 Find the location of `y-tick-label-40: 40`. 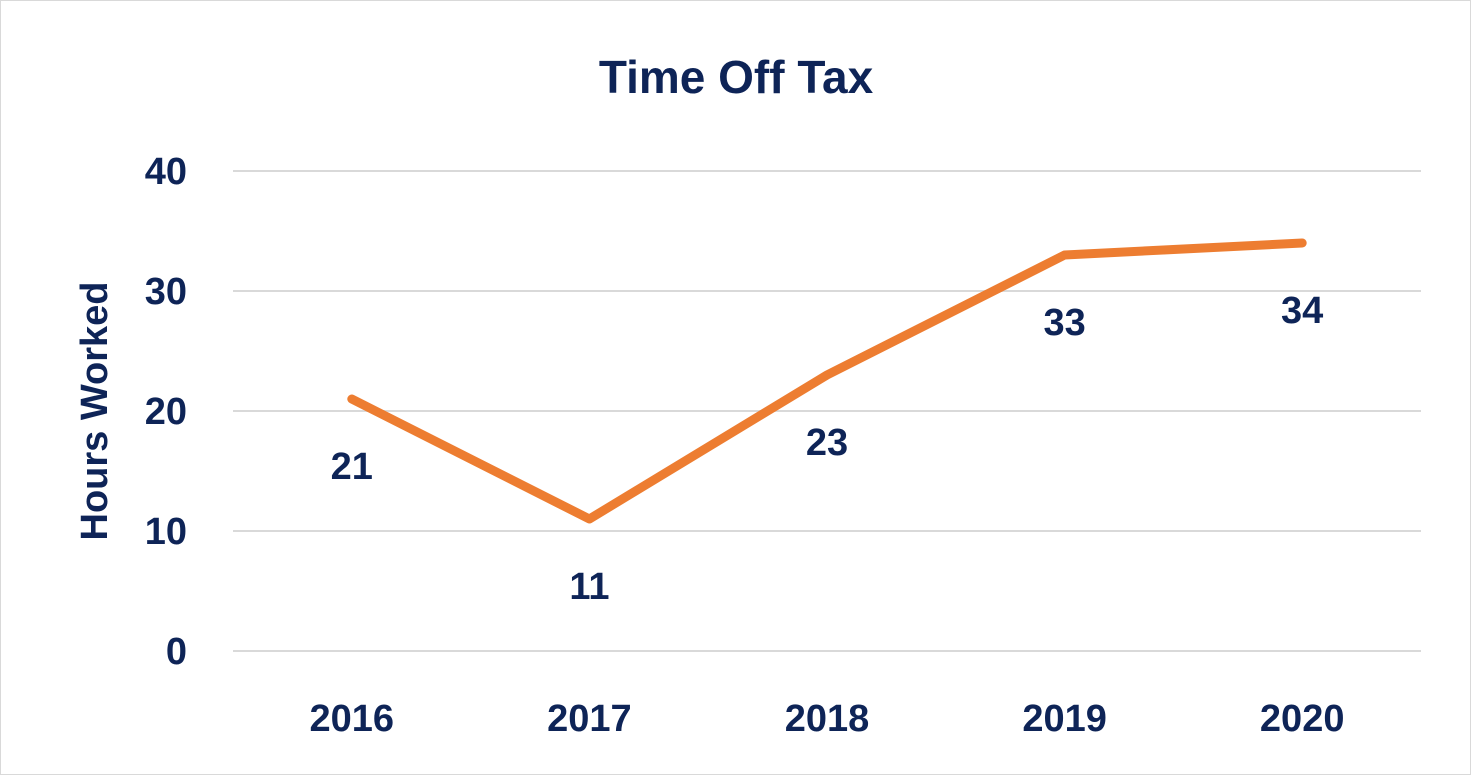

y-tick-label-40: 40 is located at coordinates (166, 172).